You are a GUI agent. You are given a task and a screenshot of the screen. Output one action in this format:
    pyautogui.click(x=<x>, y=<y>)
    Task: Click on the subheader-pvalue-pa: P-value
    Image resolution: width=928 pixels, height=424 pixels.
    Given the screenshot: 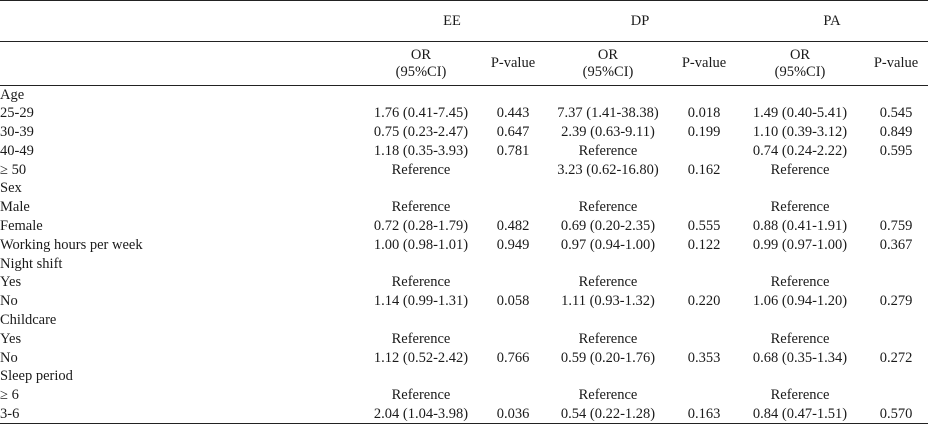 What is the action you would take?
    pyautogui.click(x=896, y=63)
    